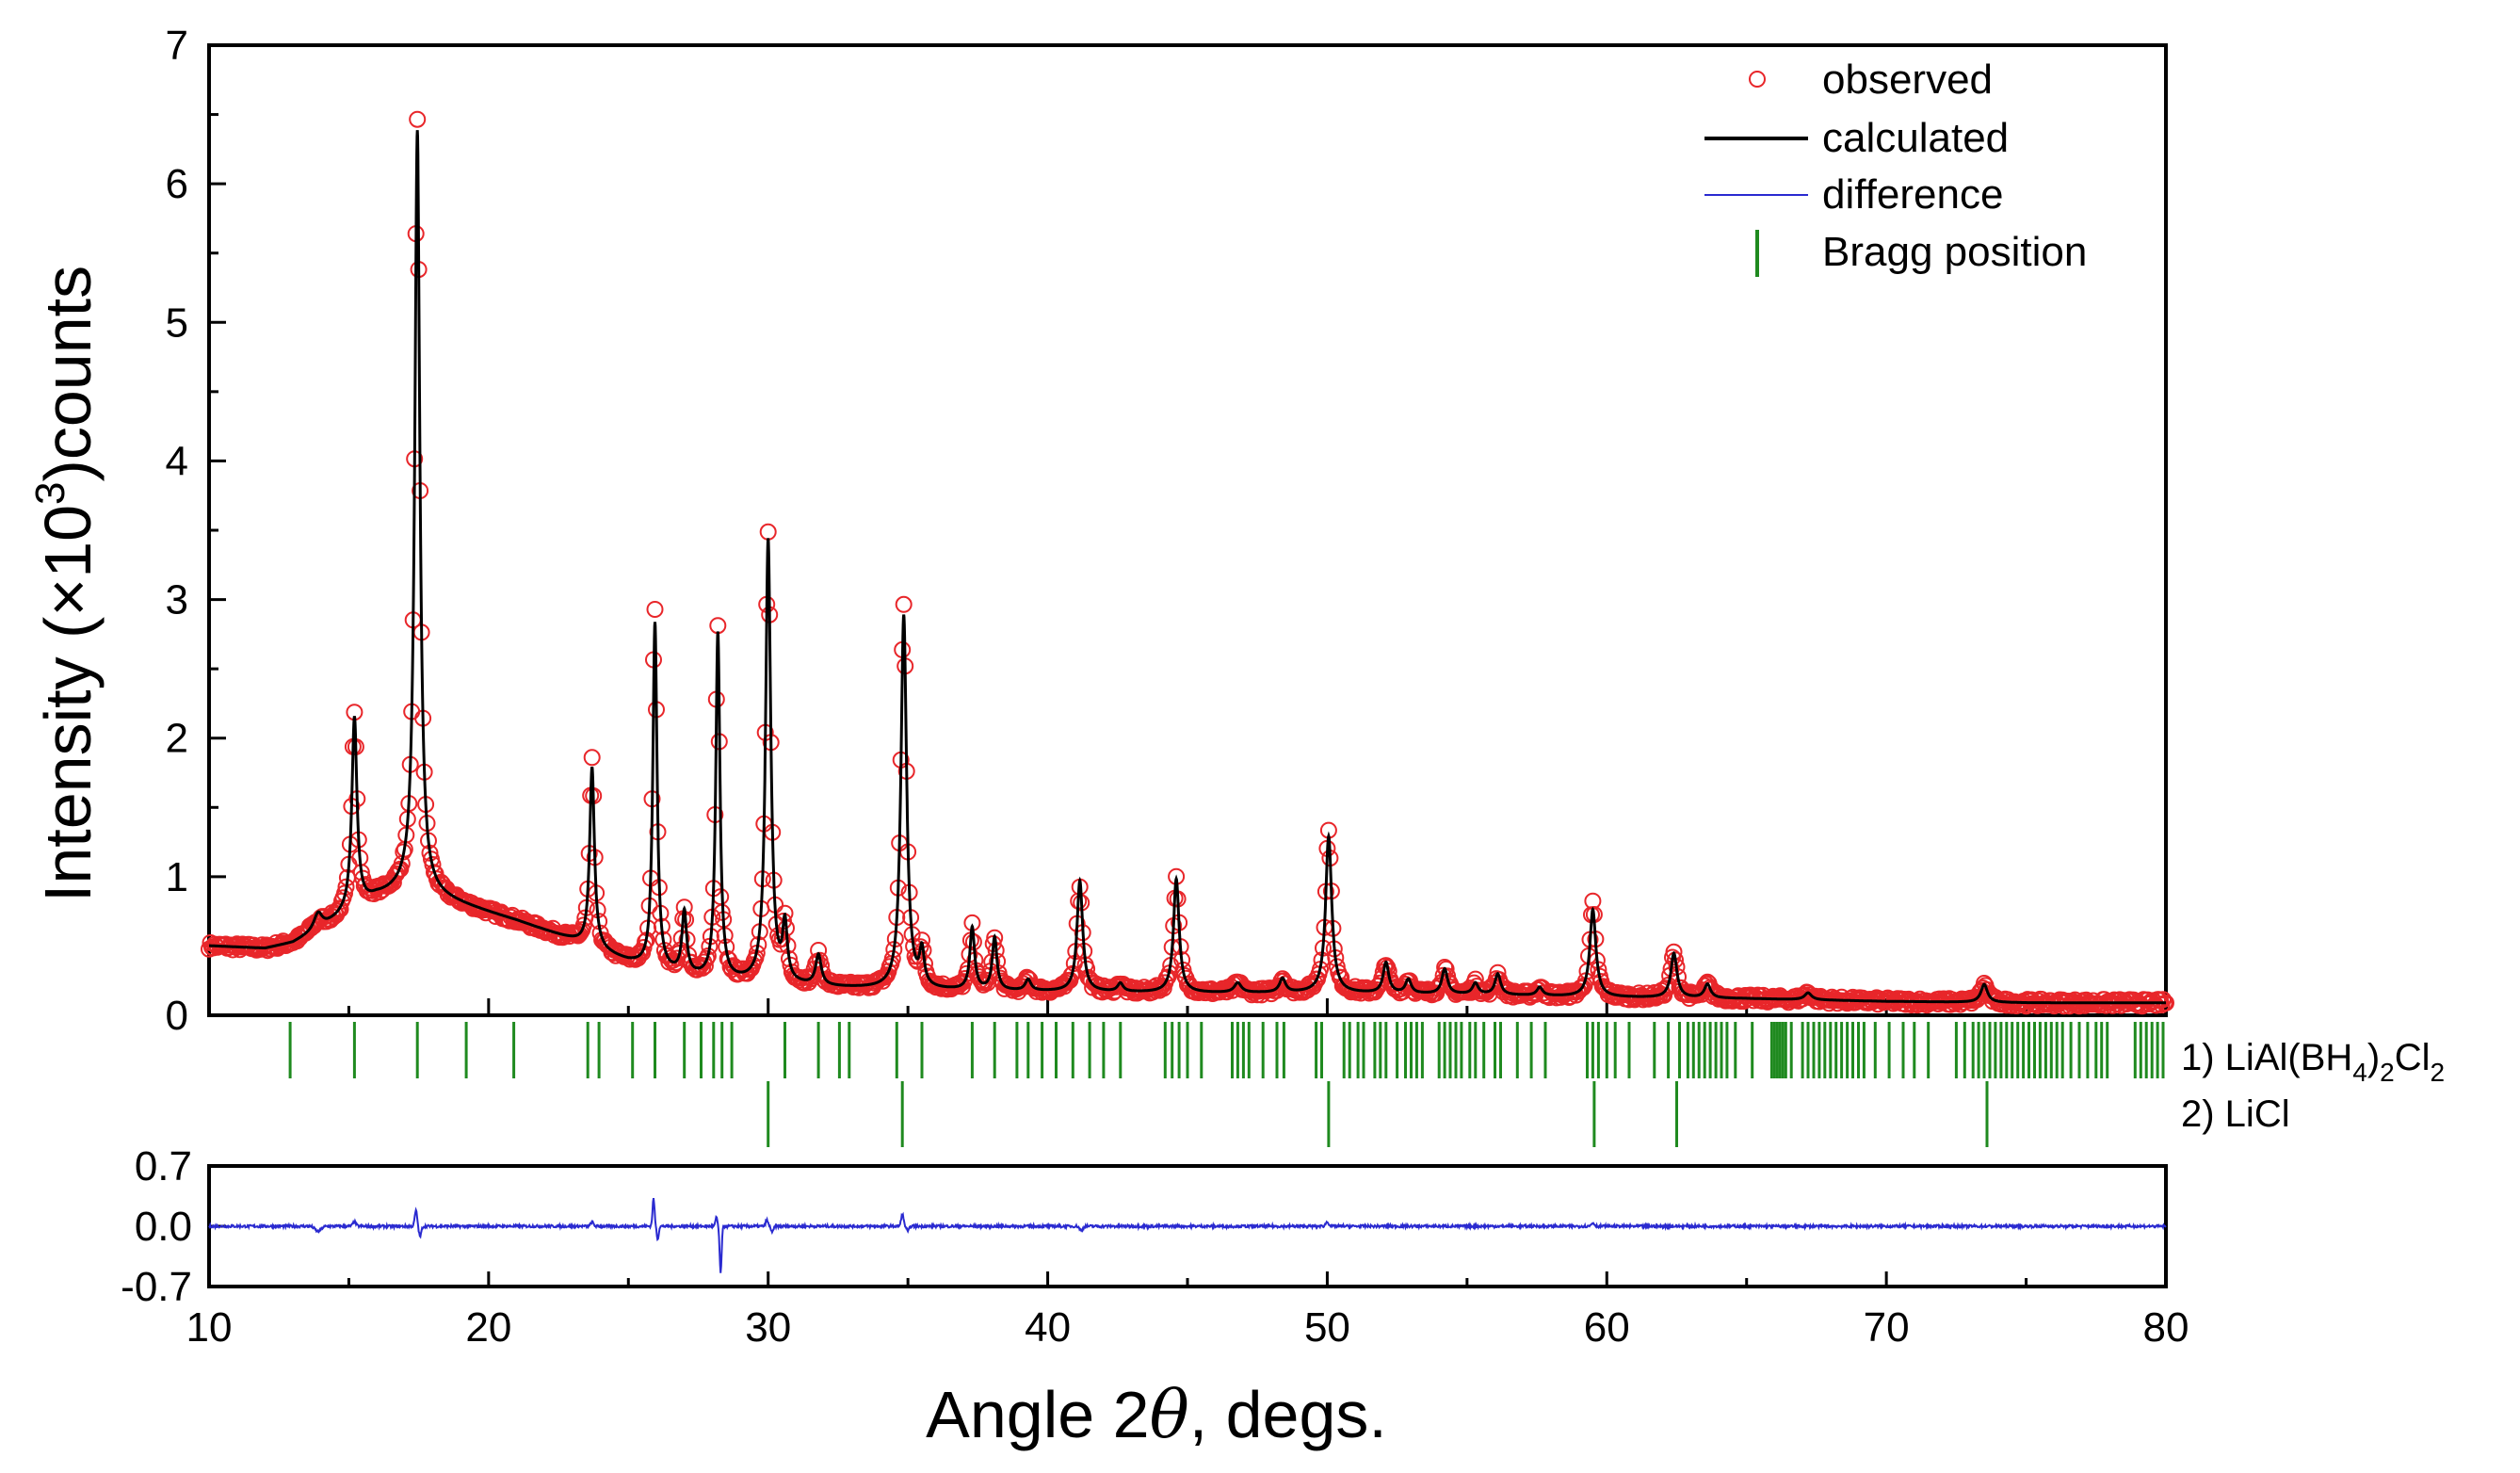  I want to click on y-tick-label: 2, so click(177, 739).